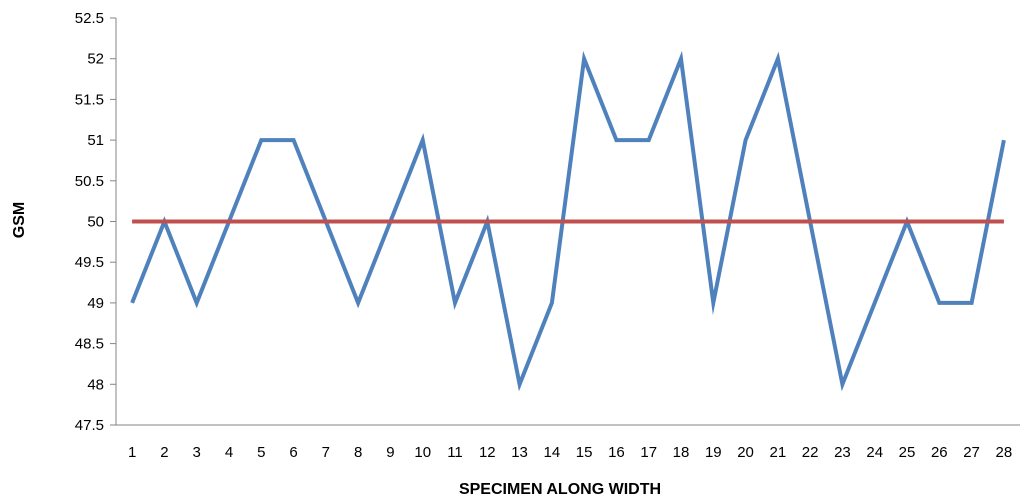 The image size is (1020, 502). What do you see at coordinates (95, 140) in the screenshot?
I see `y-tick-label: 51` at bounding box center [95, 140].